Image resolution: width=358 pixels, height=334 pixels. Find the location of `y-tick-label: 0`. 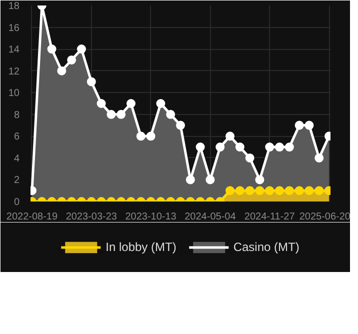

y-tick-label: 0 is located at coordinates (17, 202).